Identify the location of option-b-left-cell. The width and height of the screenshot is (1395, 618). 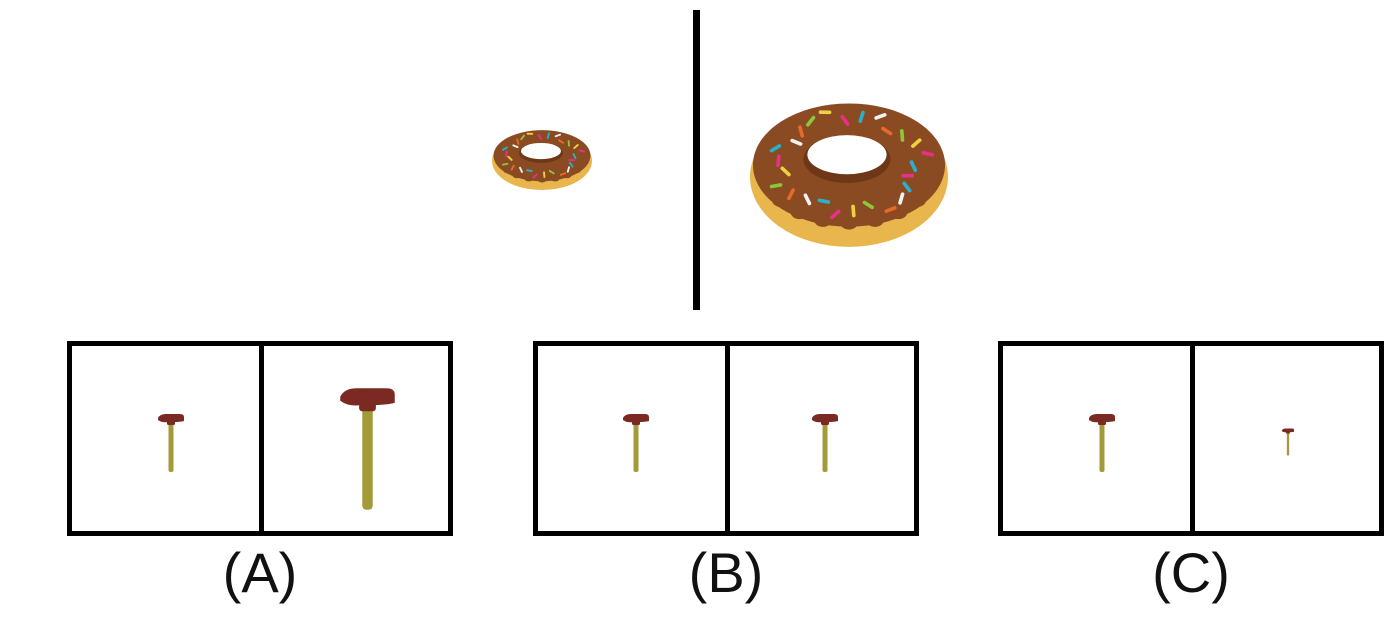
(631, 438).